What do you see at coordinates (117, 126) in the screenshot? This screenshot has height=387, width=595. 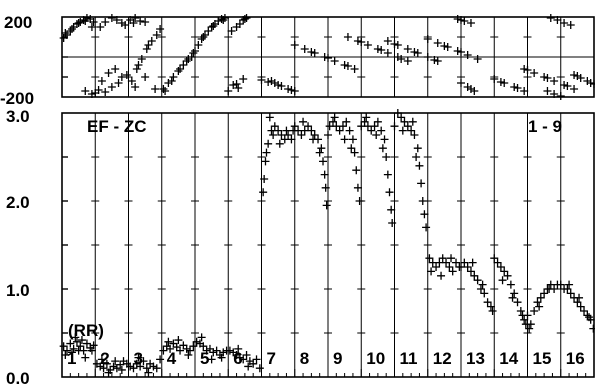 I see `panel-title-annotation: EF - ZC` at bounding box center [117, 126].